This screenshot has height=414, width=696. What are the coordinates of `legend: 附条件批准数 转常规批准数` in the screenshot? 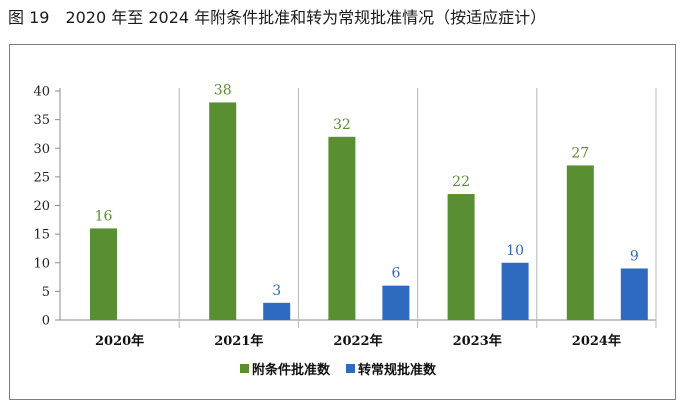 It's located at (338, 370).